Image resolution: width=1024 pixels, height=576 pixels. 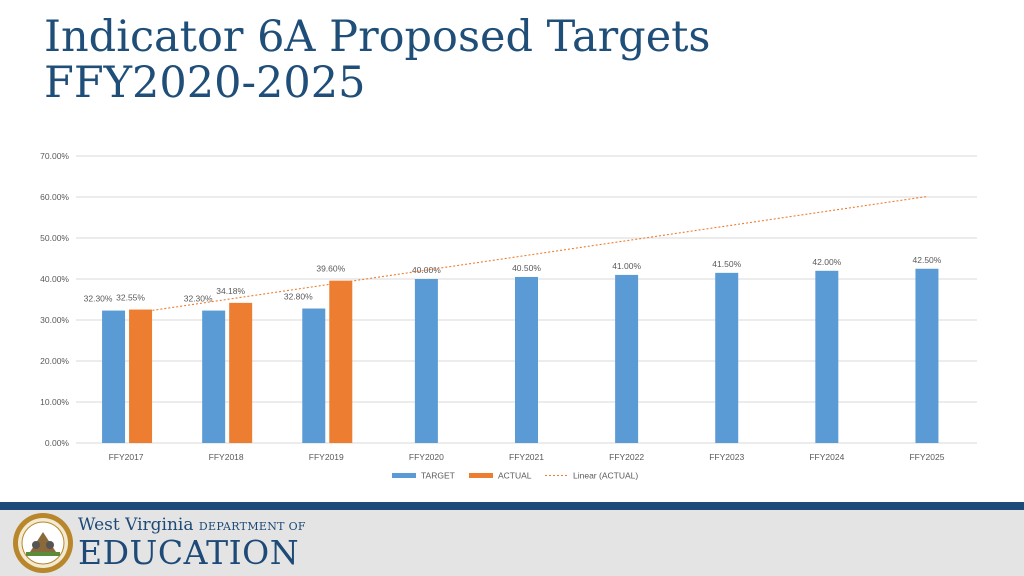 I want to click on x-tick-label: FFY2020, so click(x=426, y=457).